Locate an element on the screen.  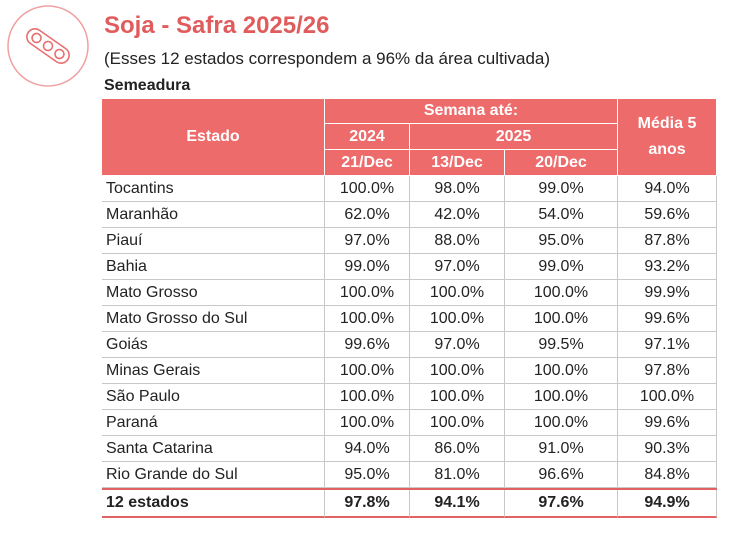
table-cell: São Paulo is located at coordinates (213, 397).